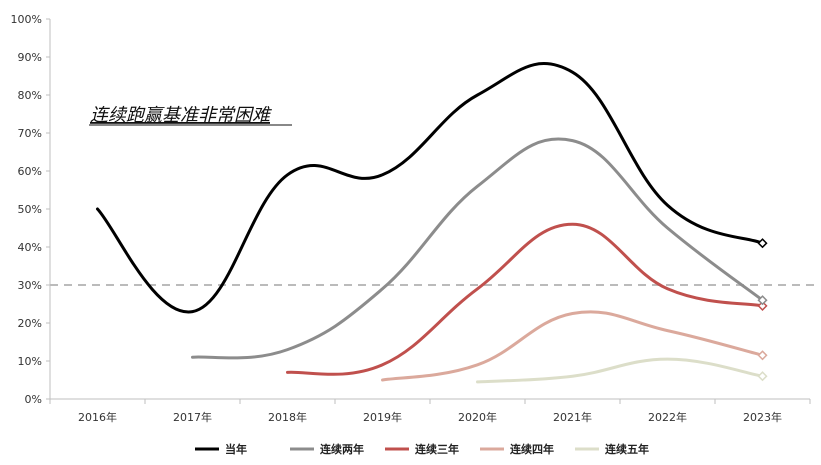 The image size is (821, 465). Describe the element at coordinates (181, 115) in the screenshot. I see `chart-annotation: 连续跑赢基准非常困难` at that location.